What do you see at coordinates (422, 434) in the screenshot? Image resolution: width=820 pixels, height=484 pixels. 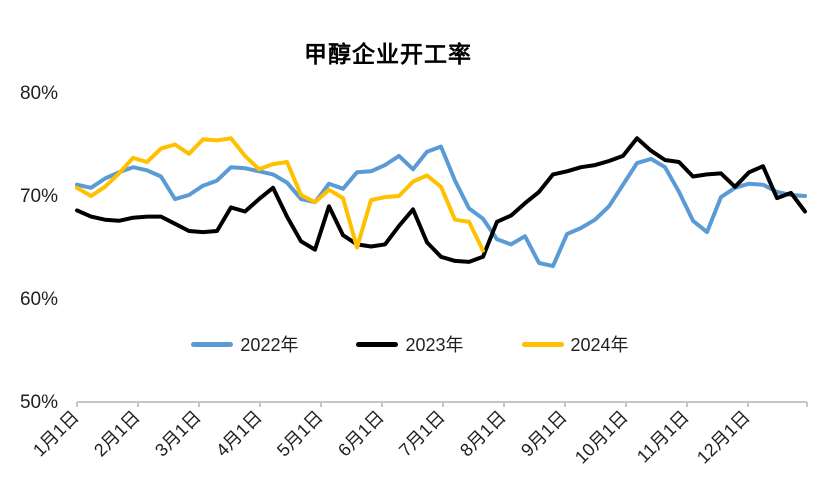 I see `x-axis-label: 7月1日` at bounding box center [422, 434].